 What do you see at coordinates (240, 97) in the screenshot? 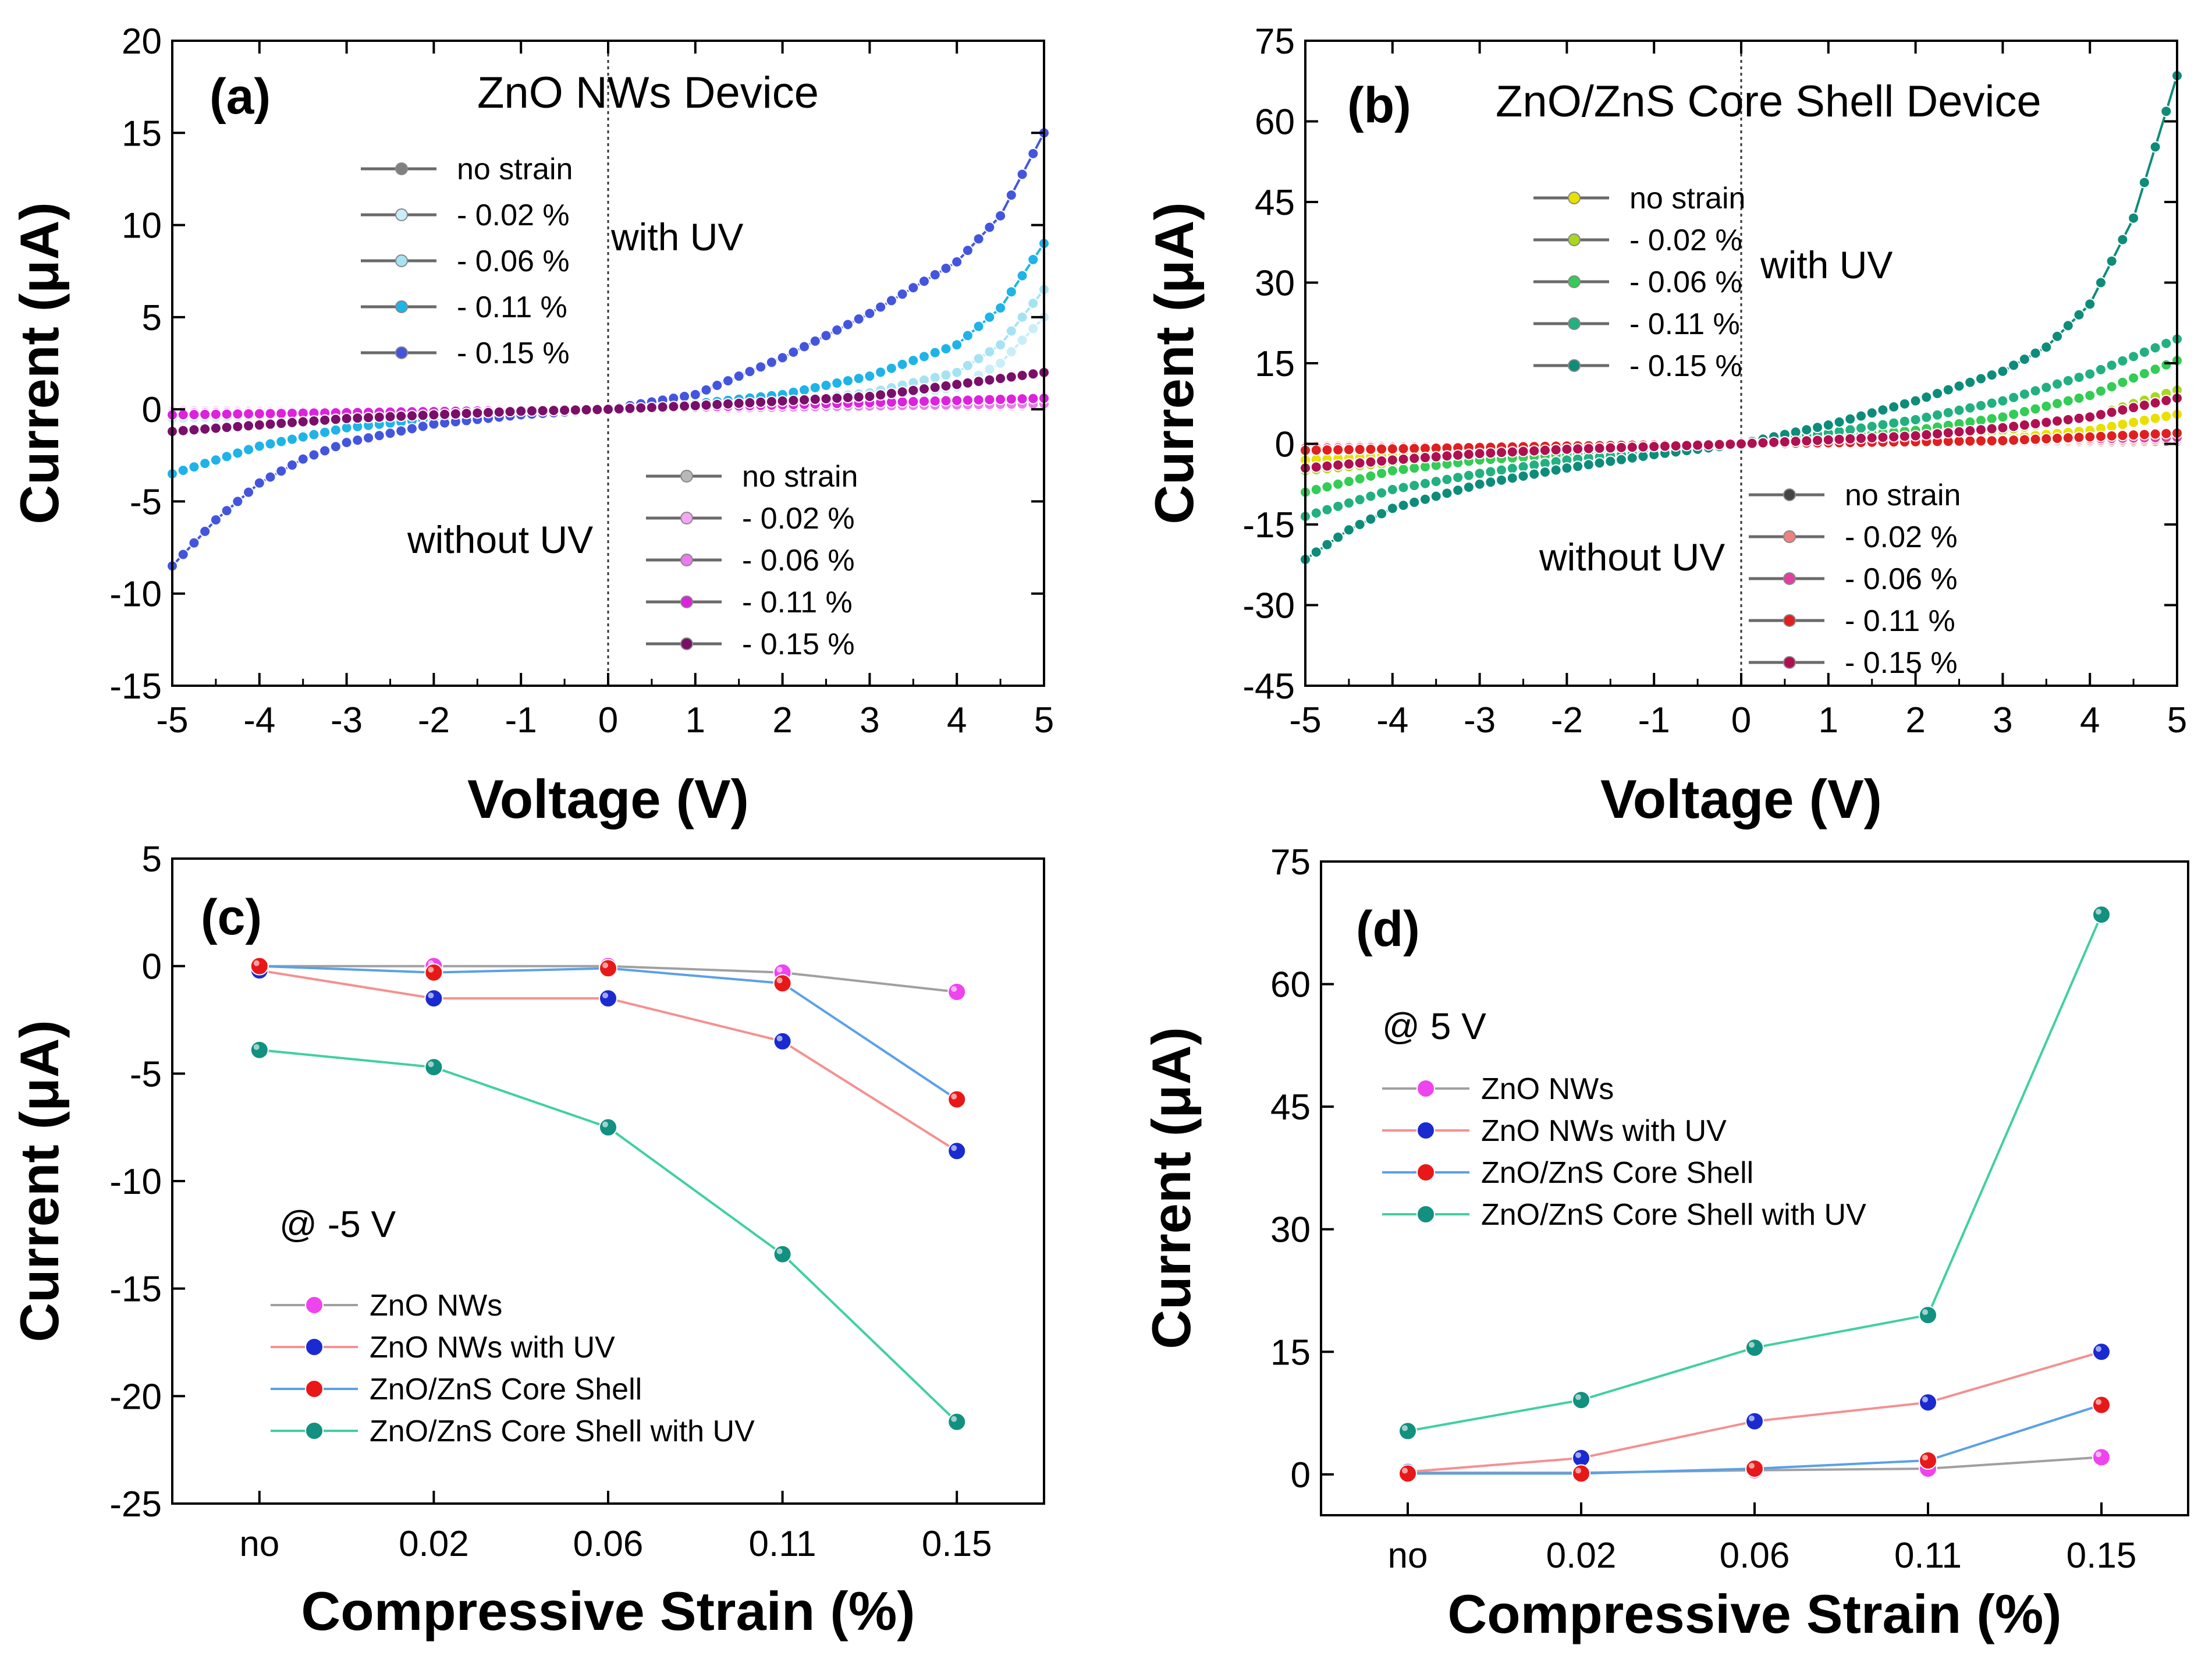
I see `panel-a-label: (a)` at bounding box center [240, 97].